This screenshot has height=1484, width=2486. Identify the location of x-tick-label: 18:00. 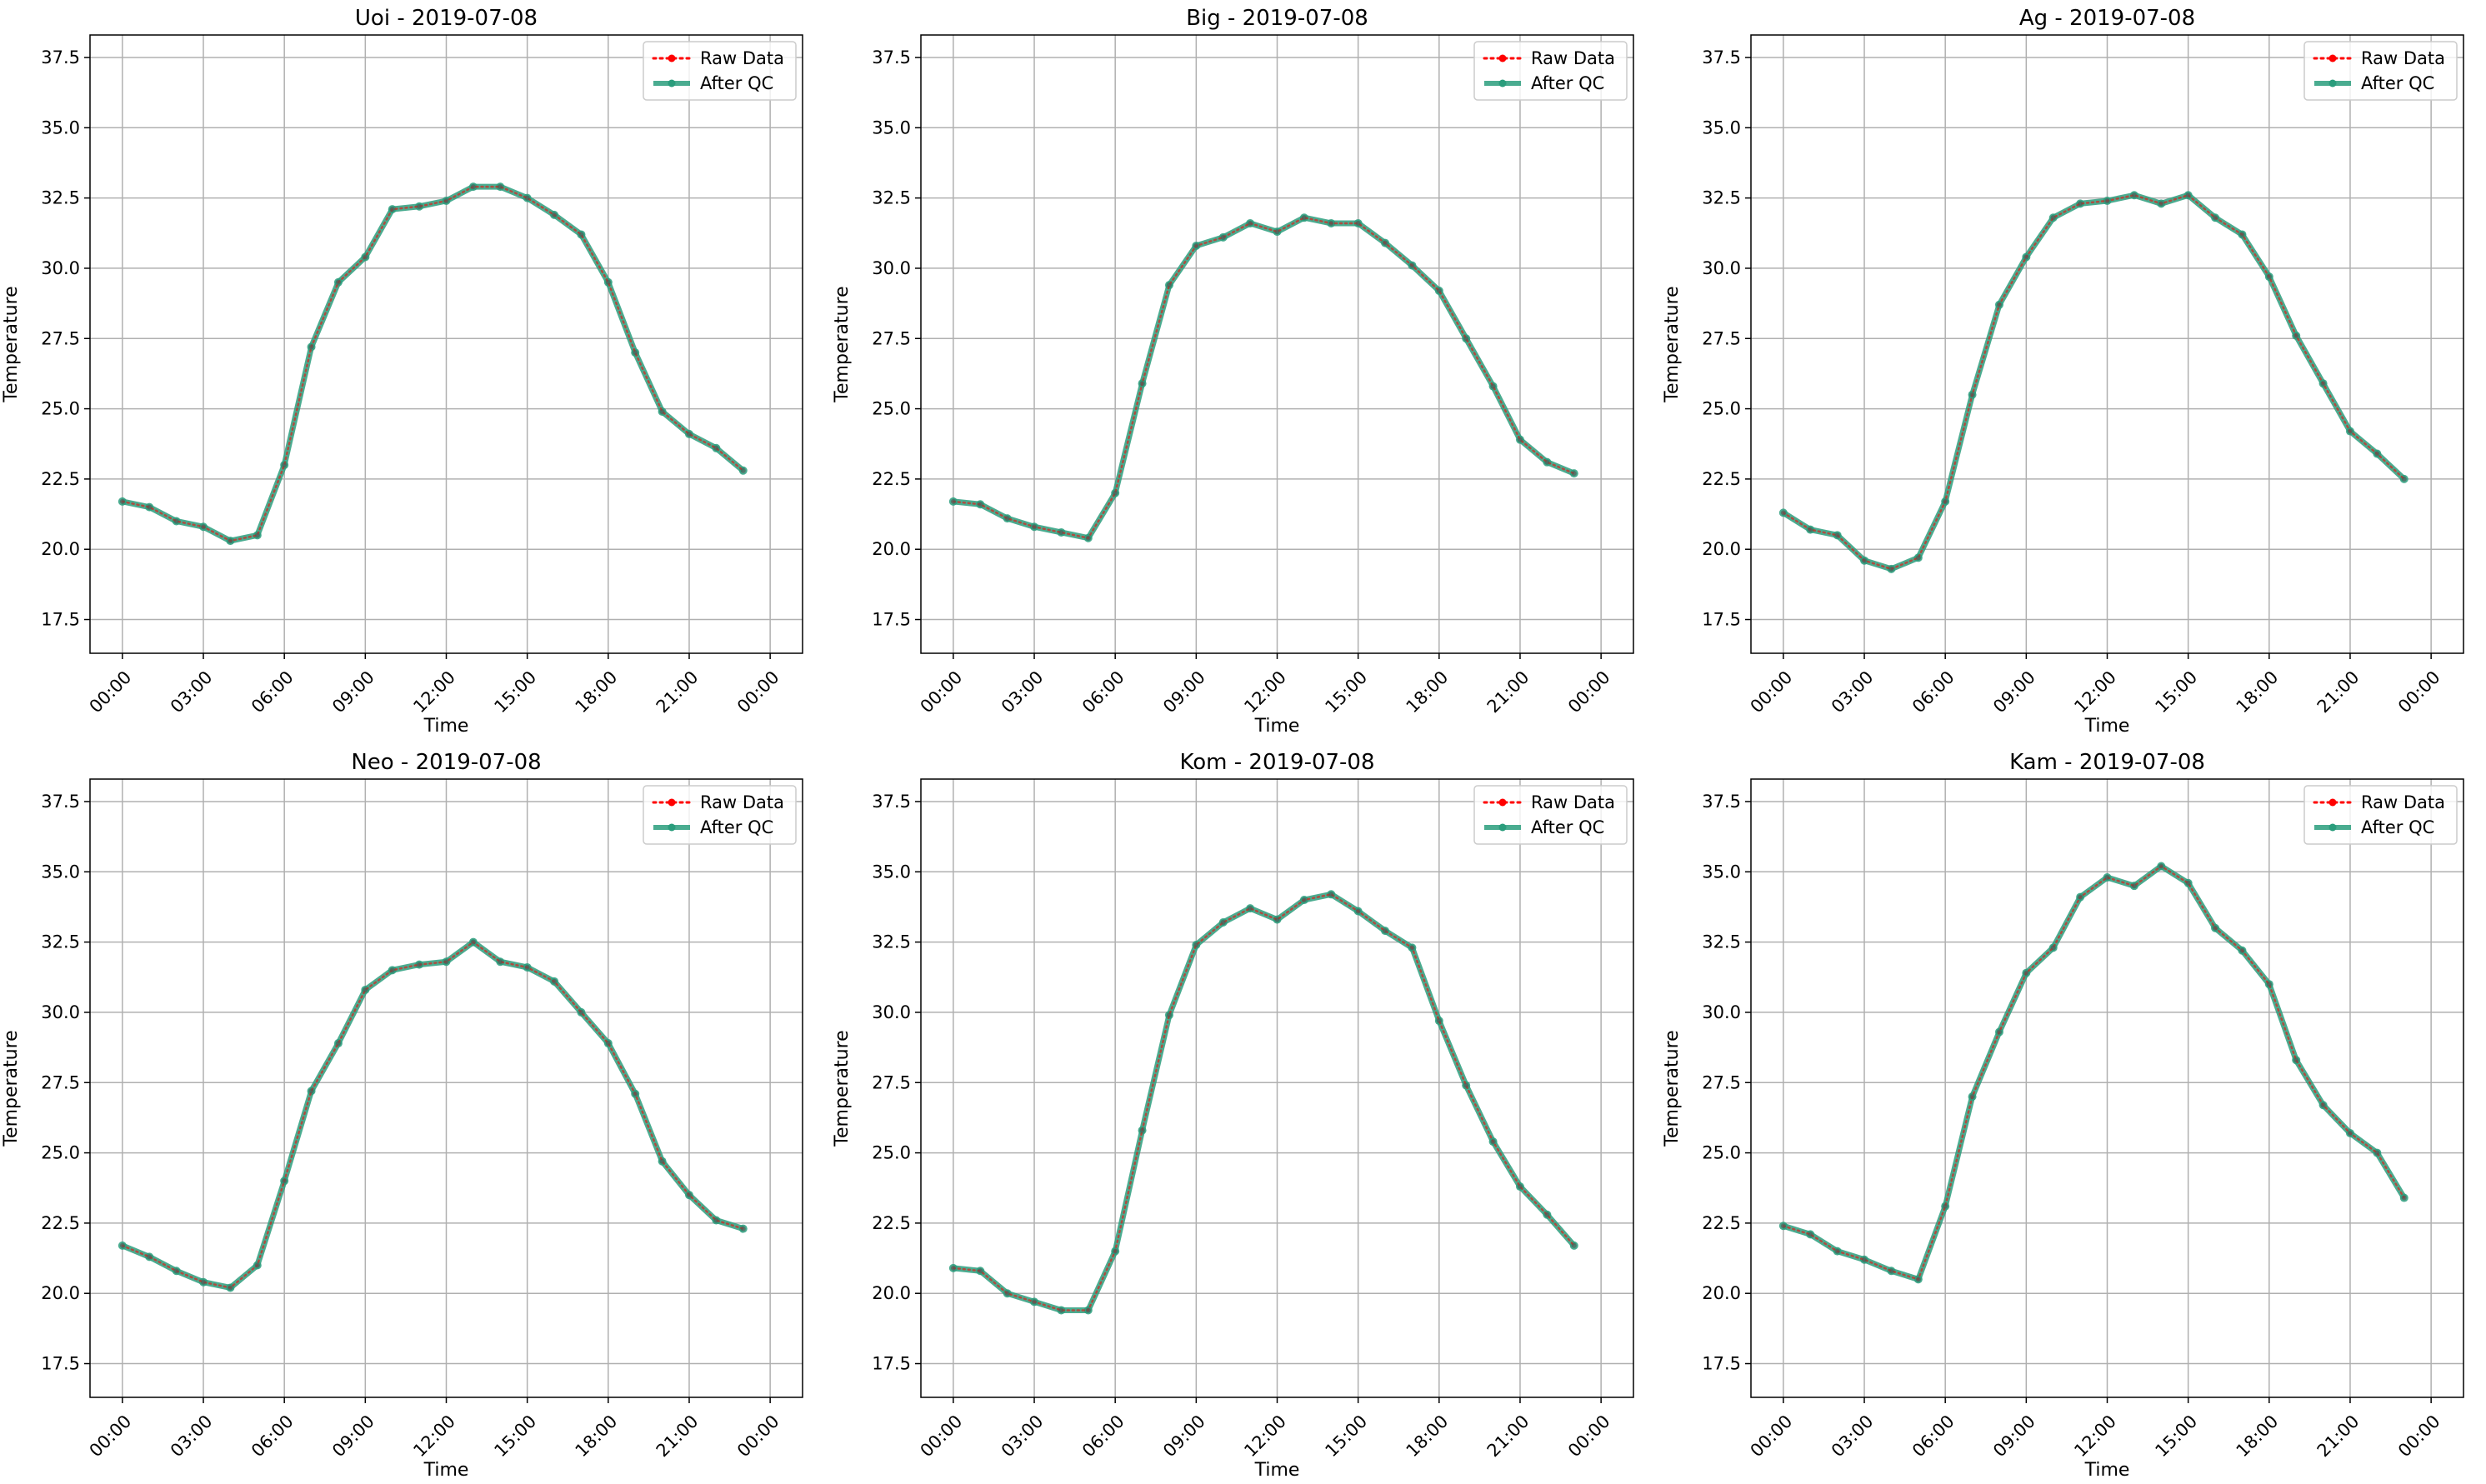
(2258, 692).